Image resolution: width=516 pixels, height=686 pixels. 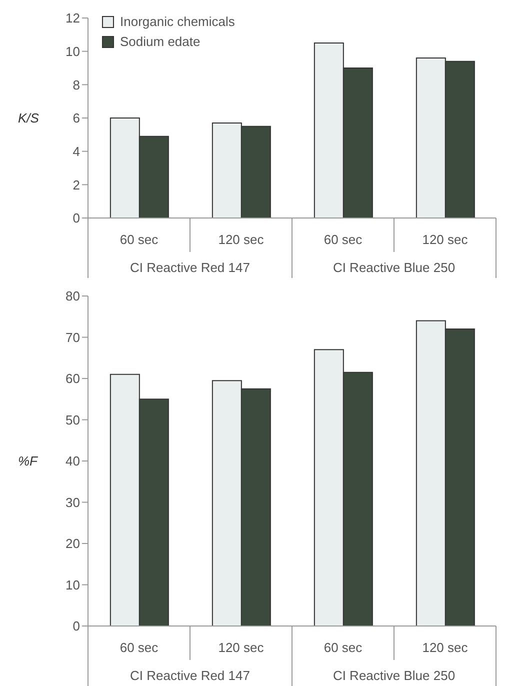 What do you see at coordinates (28, 461) in the screenshot?
I see `y-axis-title: %F` at bounding box center [28, 461].